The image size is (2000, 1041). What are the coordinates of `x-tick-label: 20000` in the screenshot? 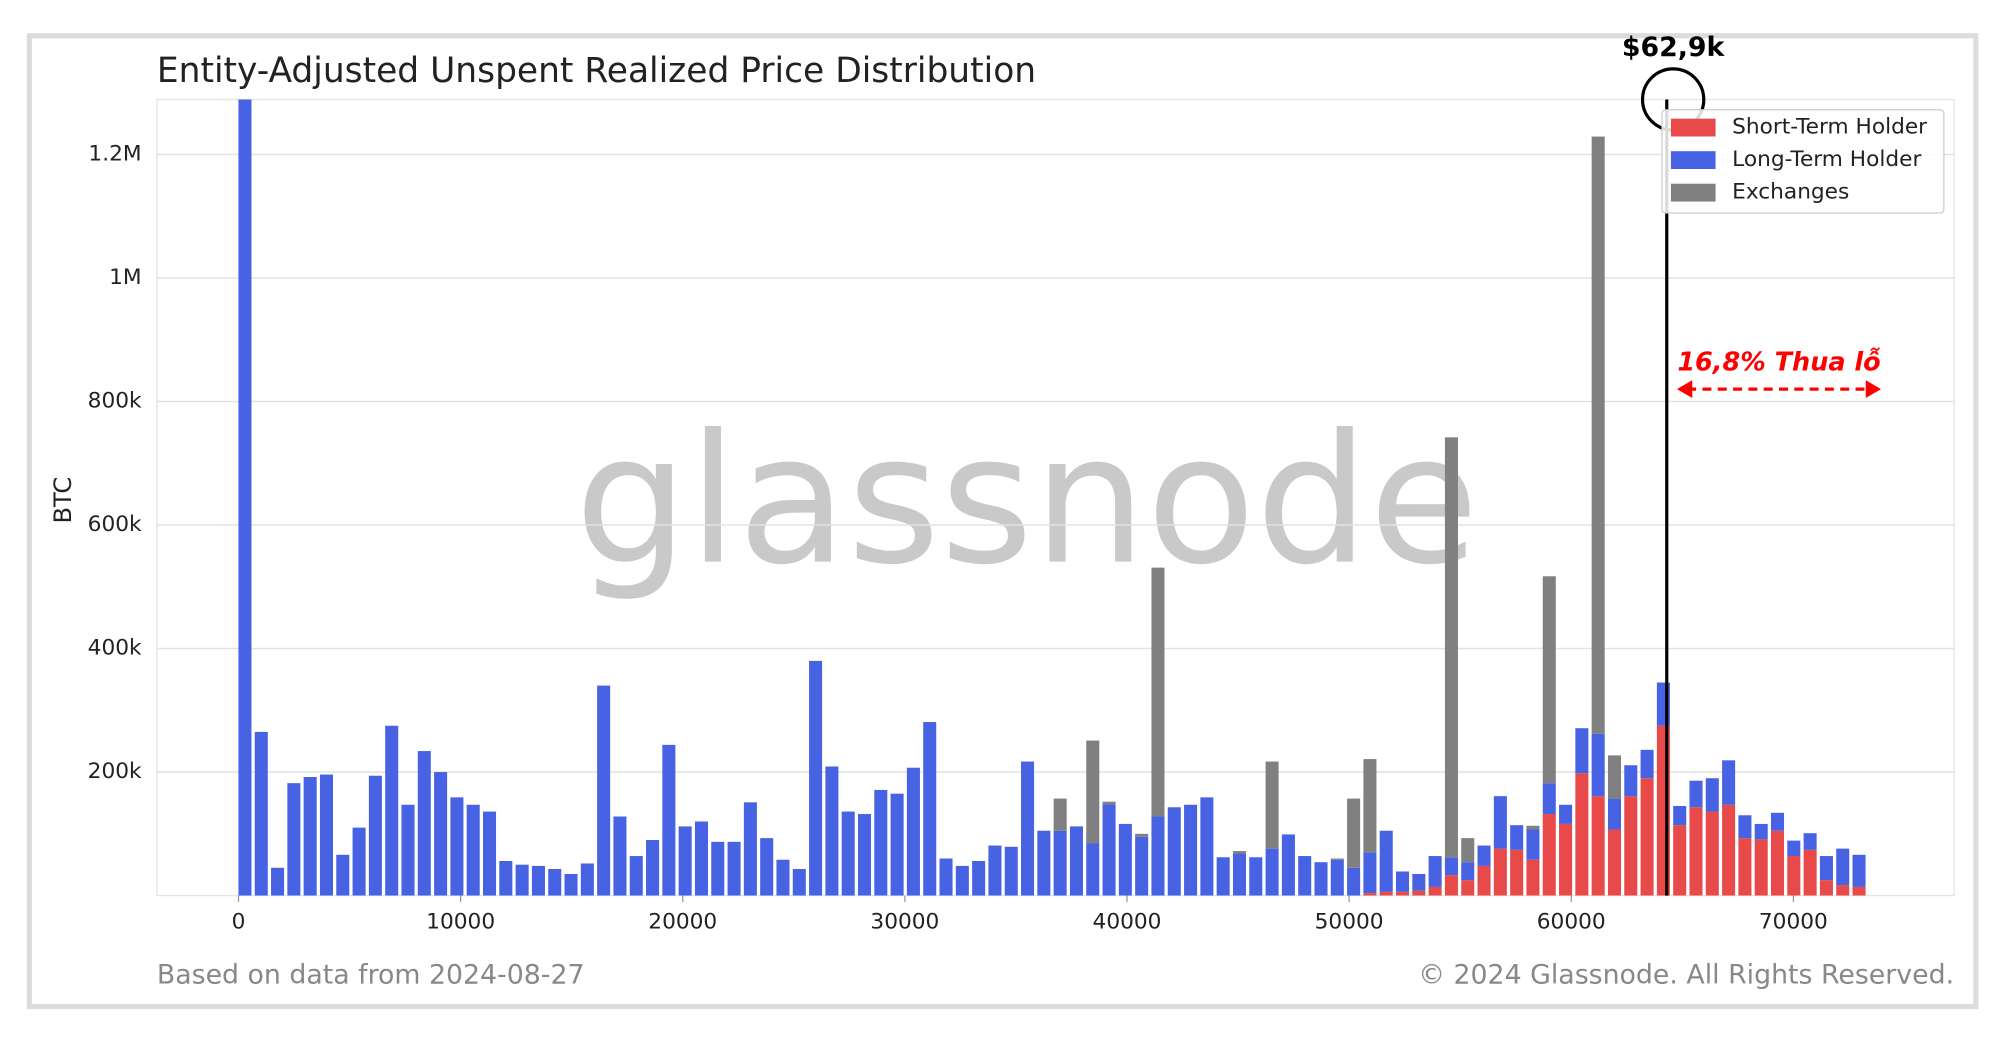 It's located at (682, 921).